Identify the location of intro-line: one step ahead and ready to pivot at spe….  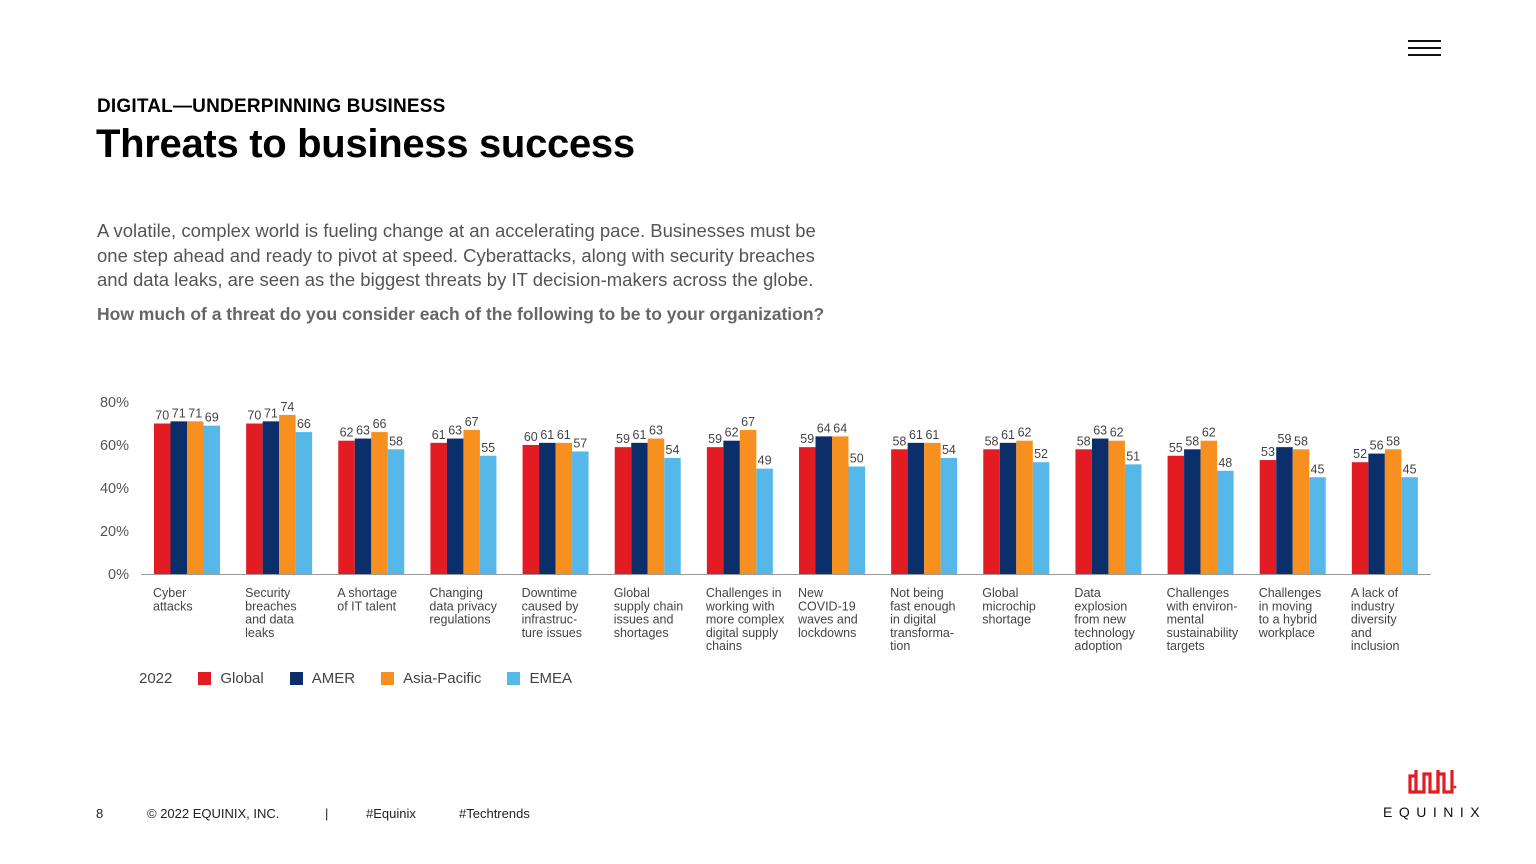
(456, 255).